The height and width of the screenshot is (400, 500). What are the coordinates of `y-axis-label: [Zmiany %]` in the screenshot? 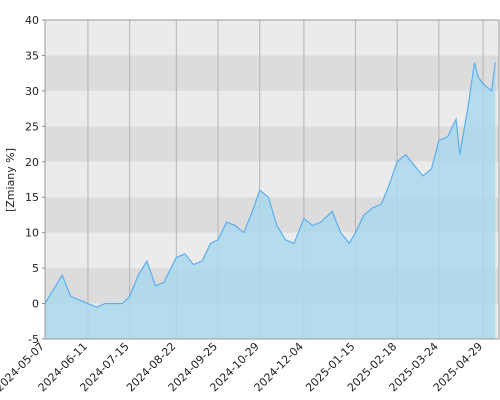 It's located at (10, 180).